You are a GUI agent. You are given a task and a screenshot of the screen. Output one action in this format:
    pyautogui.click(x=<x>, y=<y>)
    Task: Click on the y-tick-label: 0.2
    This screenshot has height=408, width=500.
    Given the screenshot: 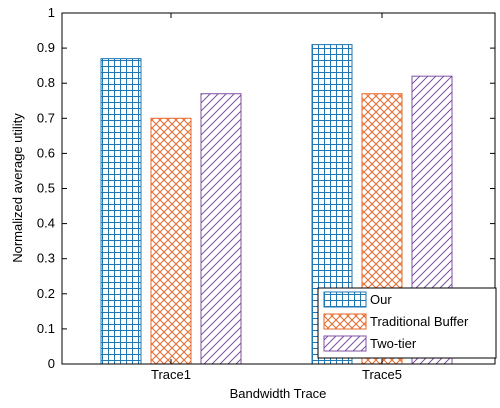 What is the action you would take?
    pyautogui.click(x=46, y=293)
    